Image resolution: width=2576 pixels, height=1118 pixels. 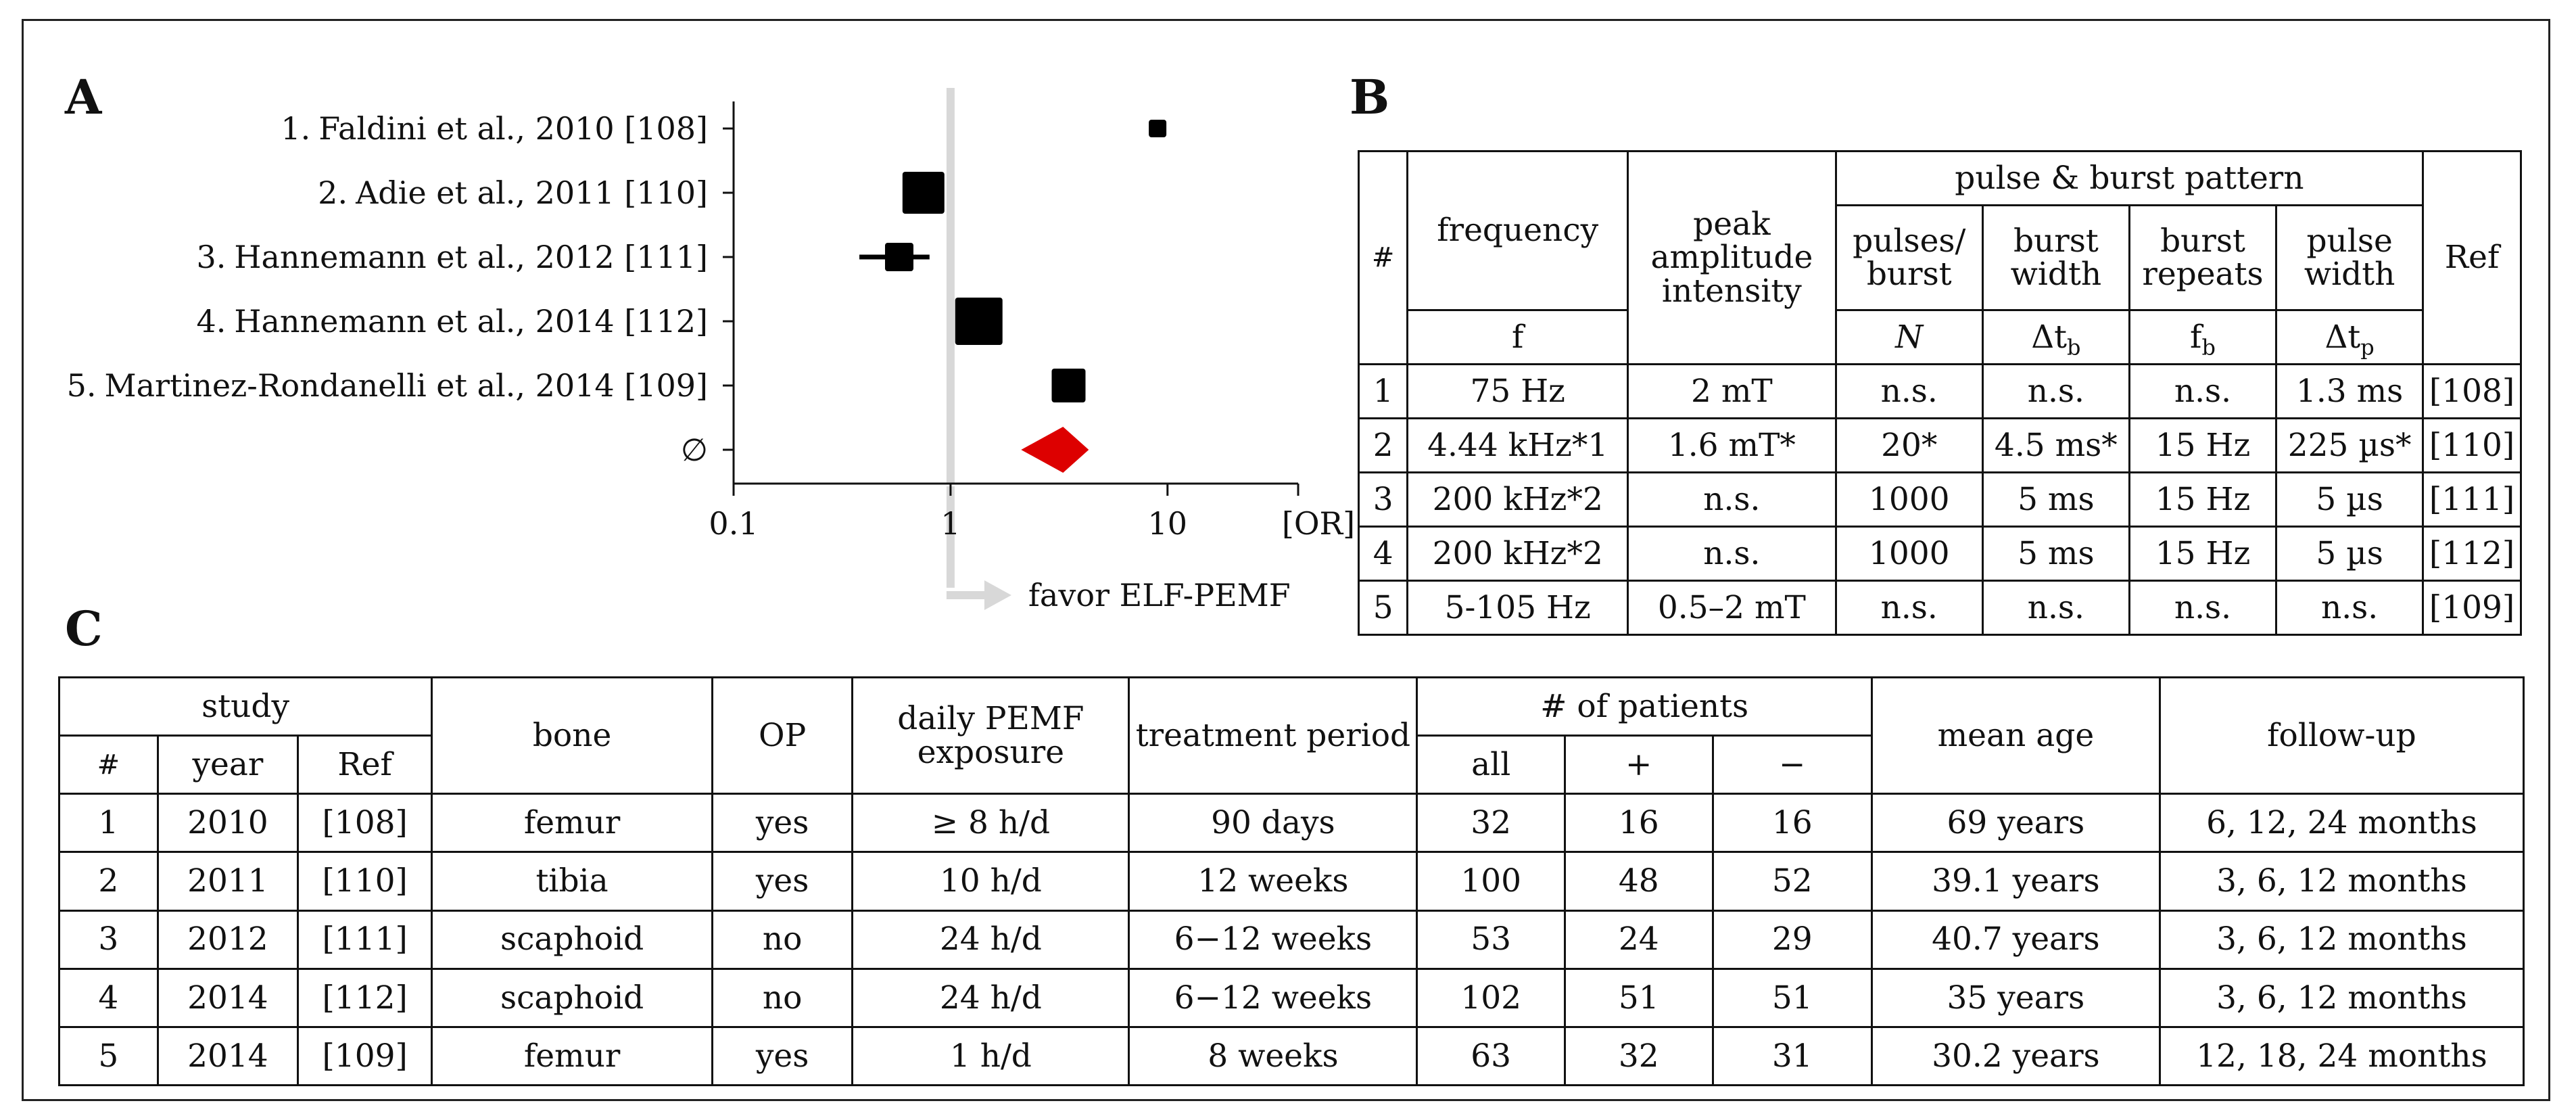 What do you see at coordinates (990, 1056) in the screenshot?
I see `table-cell: 1 h/d` at bounding box center [990, 1056].